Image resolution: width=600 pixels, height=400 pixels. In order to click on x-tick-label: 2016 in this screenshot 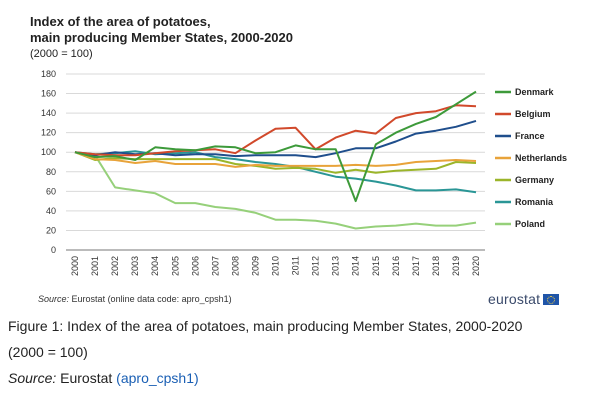, I will do `click(396, 266)`.